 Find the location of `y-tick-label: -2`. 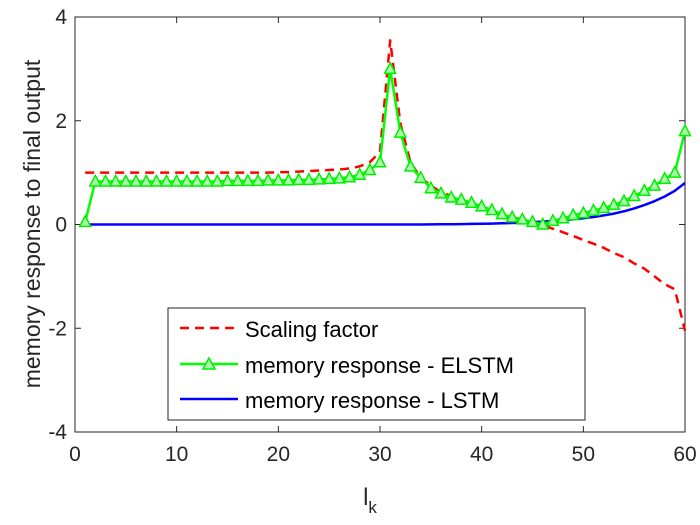

y-tick-label: -2 is located at coordinates (57, 328).